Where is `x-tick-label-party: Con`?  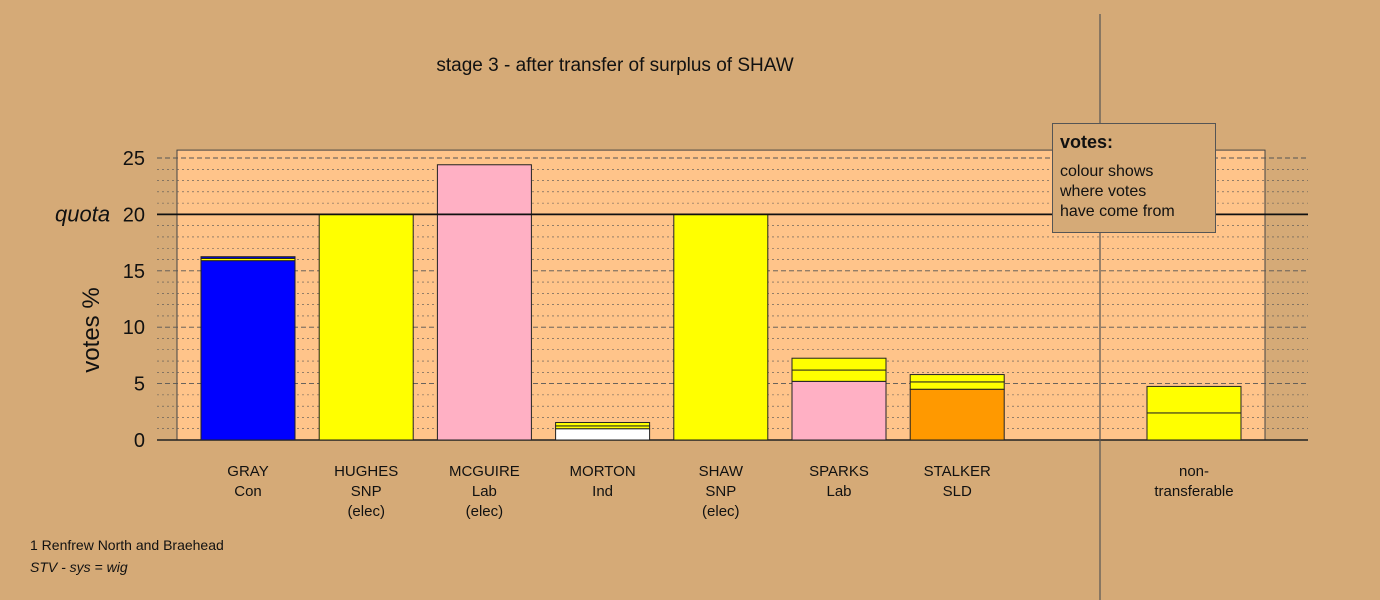 x-tick-label-party: Con is located at coordinates (248, 491).